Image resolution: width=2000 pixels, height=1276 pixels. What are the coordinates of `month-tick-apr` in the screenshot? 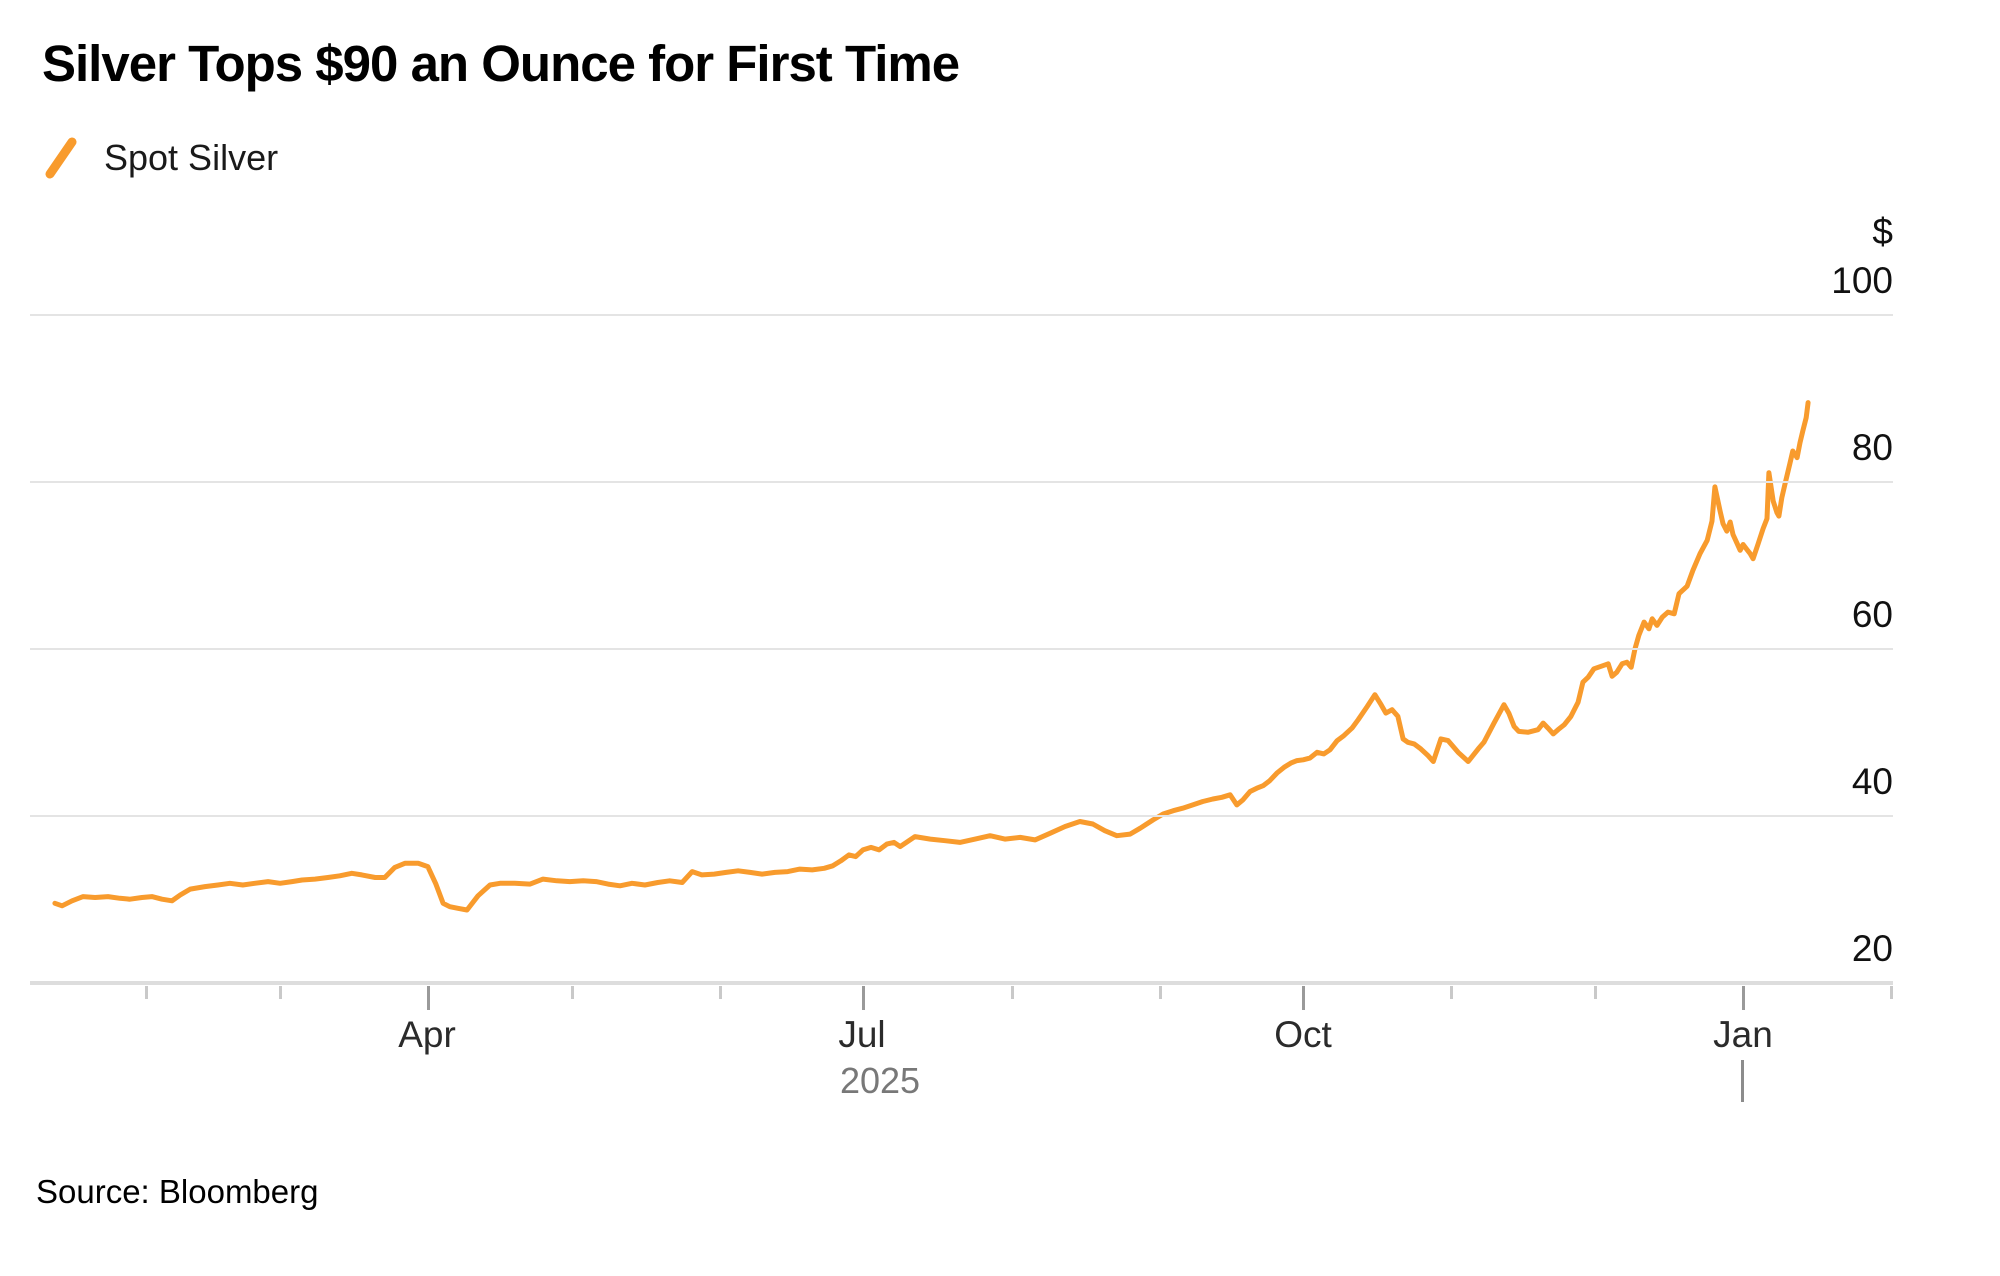 It's located at (428, 998).